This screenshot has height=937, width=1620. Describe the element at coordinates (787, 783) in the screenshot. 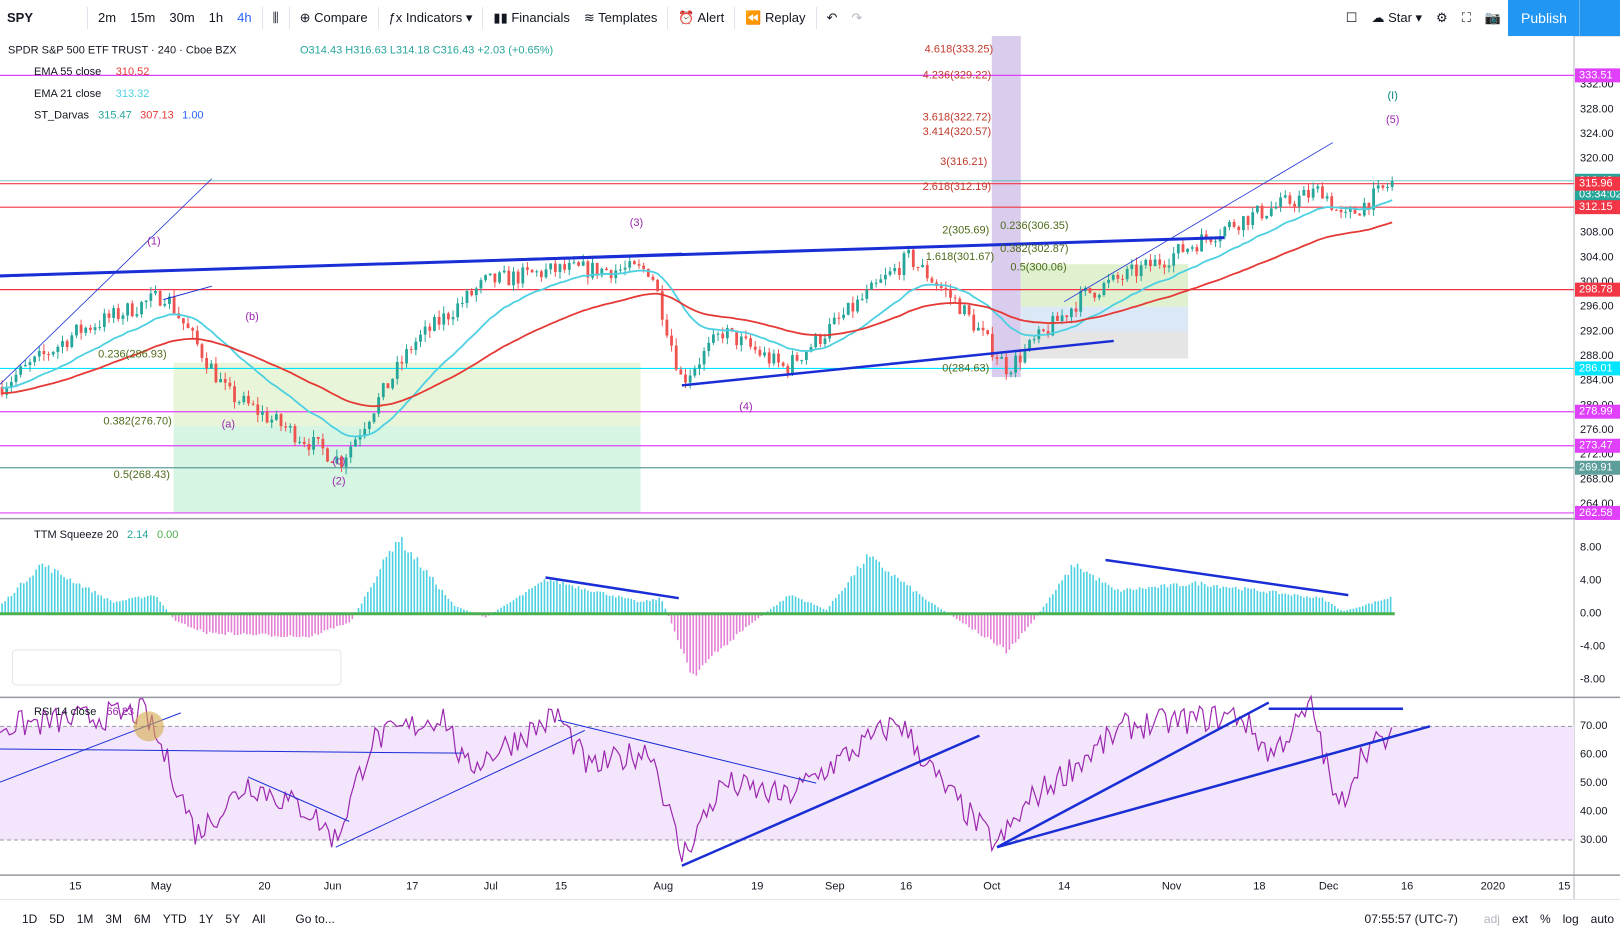

I see `rsi-band` at that location.